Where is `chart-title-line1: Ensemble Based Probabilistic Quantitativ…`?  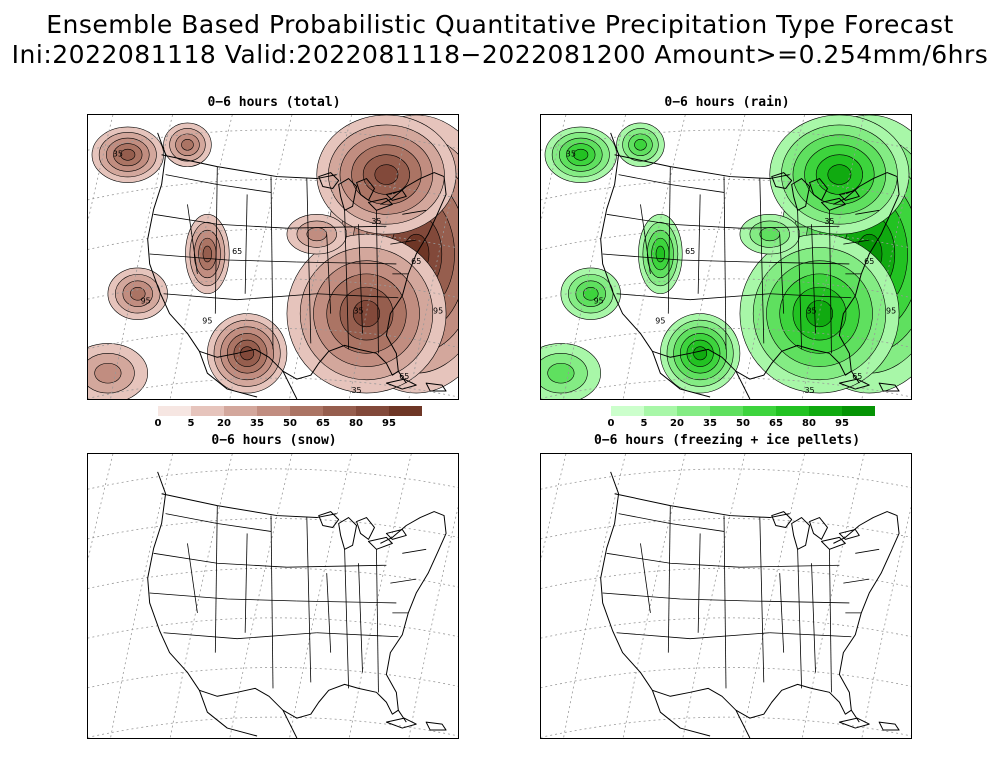
chart-title-line1: Ensemble Based Probabilistic Quantitativ… is located at coordinates (500, 24).